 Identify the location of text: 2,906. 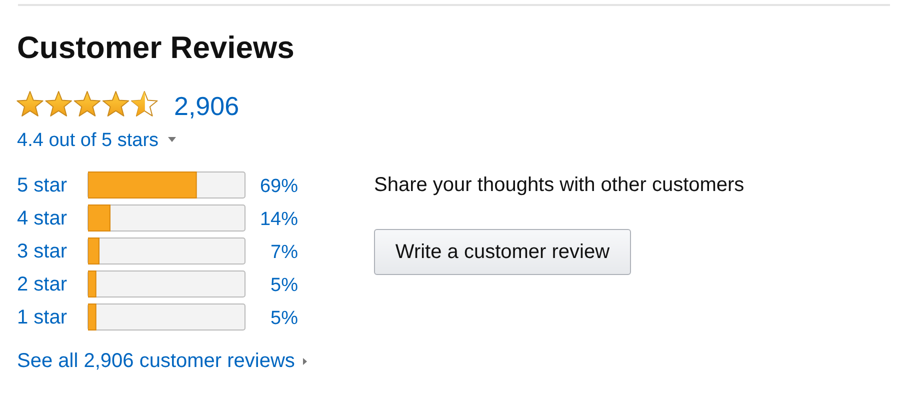
(207, 106).